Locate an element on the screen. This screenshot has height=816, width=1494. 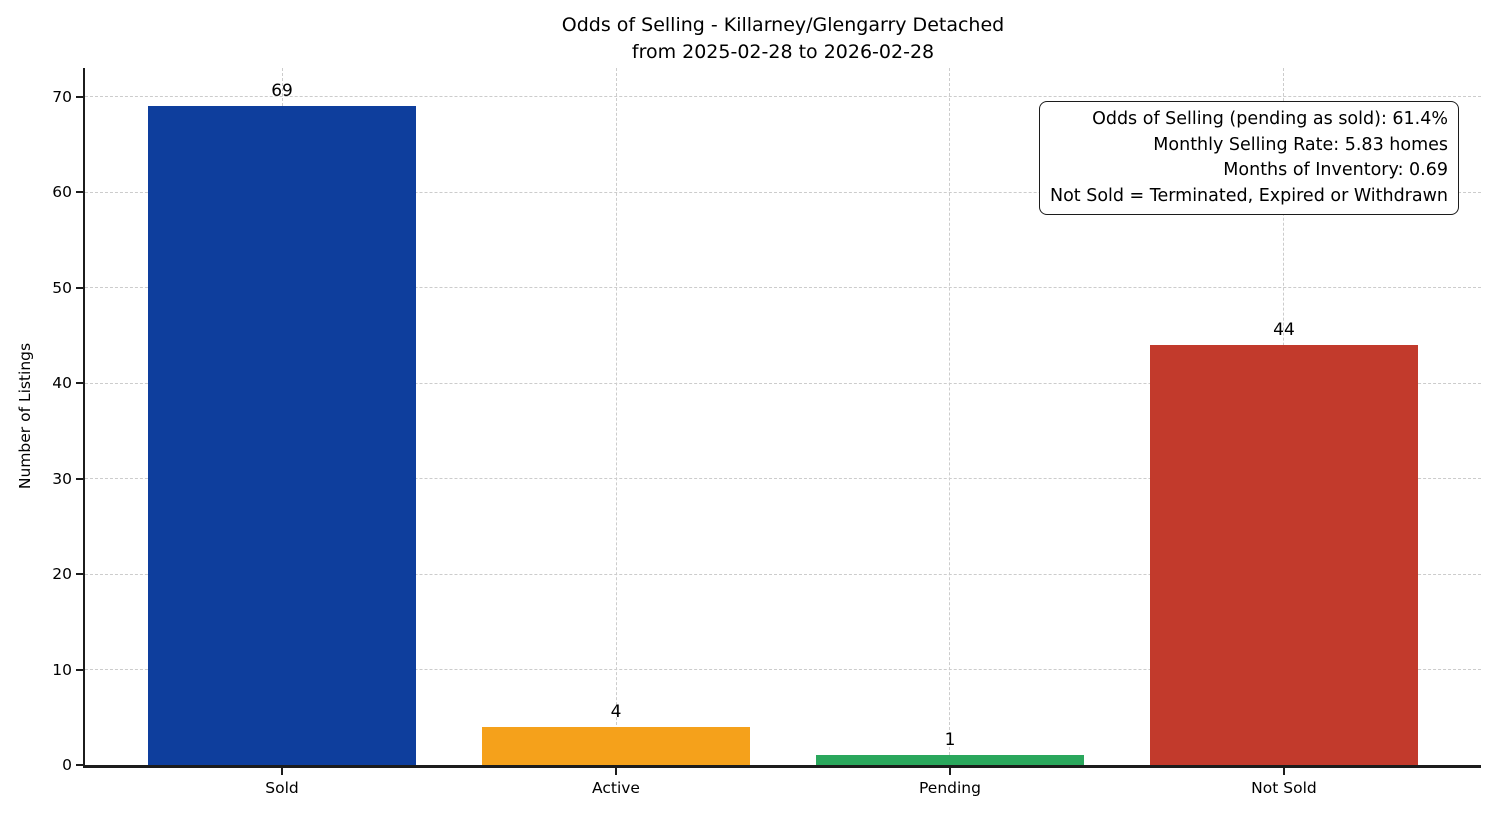
bar-active is located at coordinates (616, 745).